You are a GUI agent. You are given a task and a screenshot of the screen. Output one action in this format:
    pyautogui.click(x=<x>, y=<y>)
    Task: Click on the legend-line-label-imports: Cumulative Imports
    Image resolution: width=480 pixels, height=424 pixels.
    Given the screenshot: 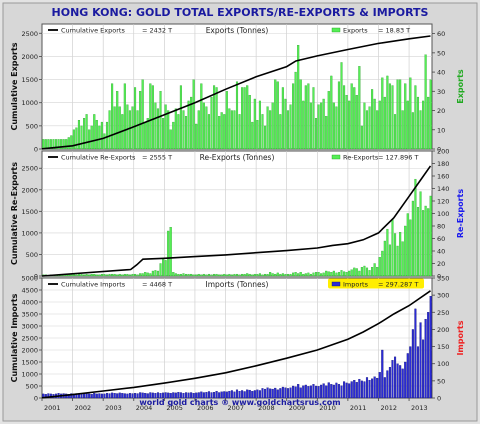 What is the action you would take?
    pyautogui.click(x=93, y=285)
    